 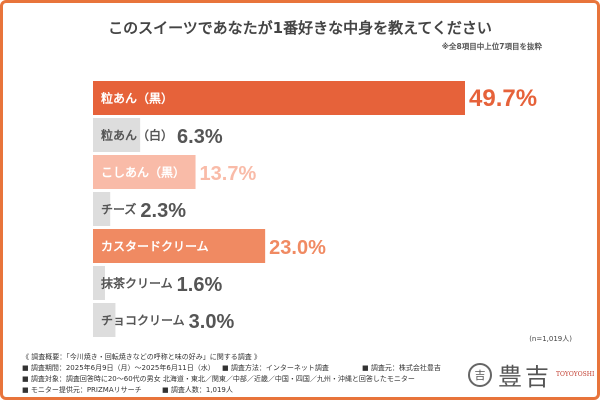 I want to click on sample-size: (n=1,019人), so click(x=550, y=339).